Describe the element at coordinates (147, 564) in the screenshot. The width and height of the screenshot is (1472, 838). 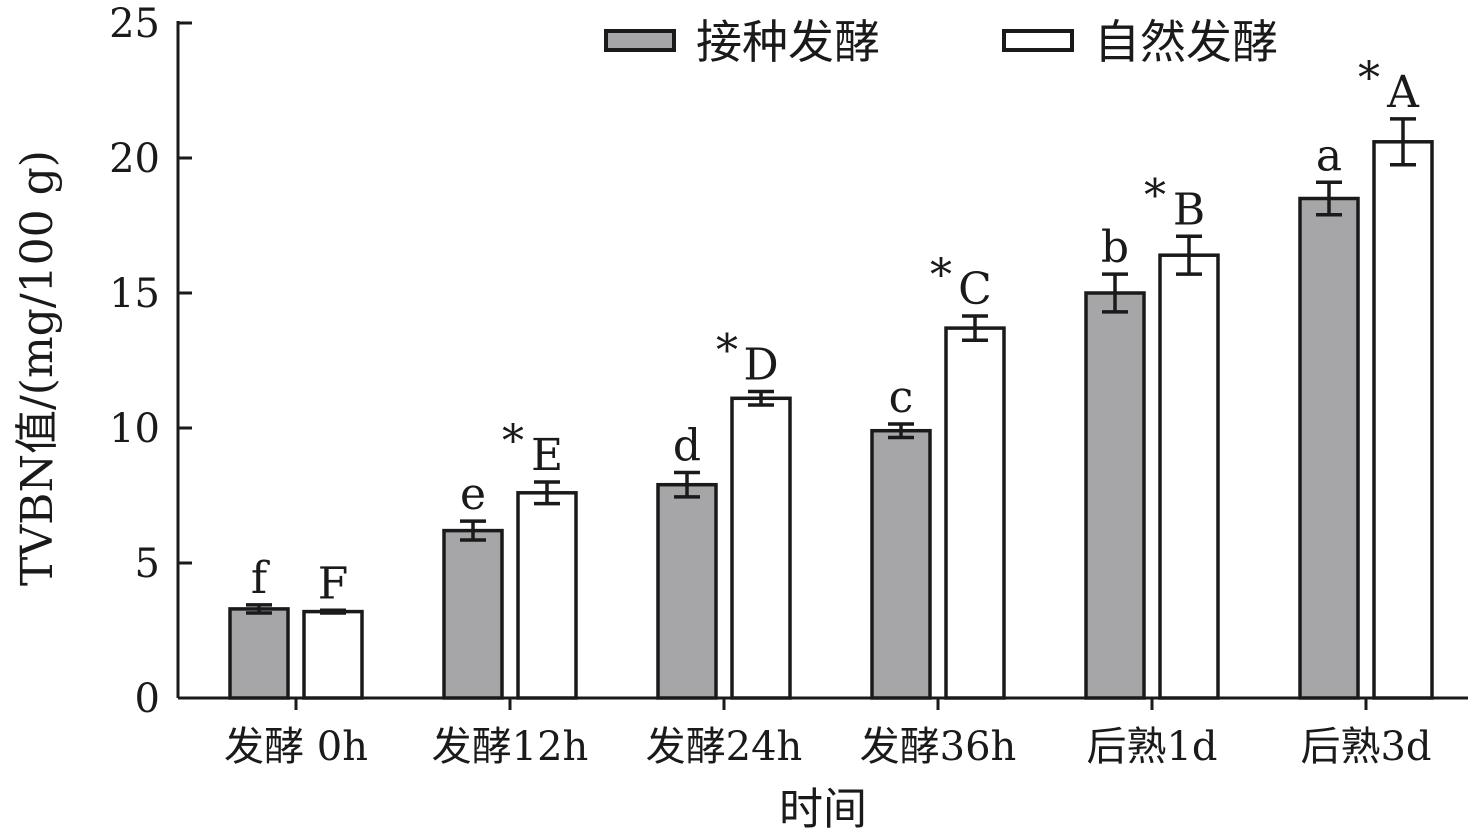
I see `y-tick-label: 5` at that location.